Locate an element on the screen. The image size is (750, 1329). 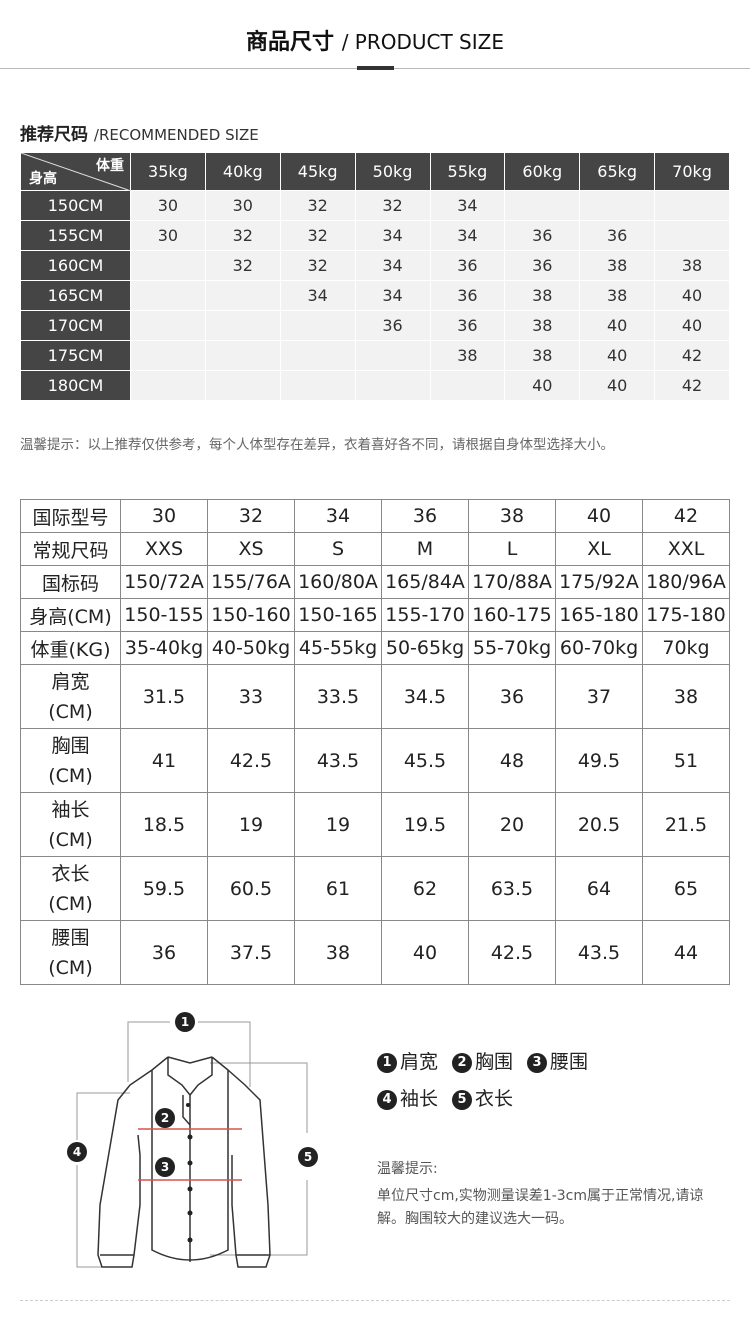
value-cell: 55-70kg is located at coordinates (512, 648).